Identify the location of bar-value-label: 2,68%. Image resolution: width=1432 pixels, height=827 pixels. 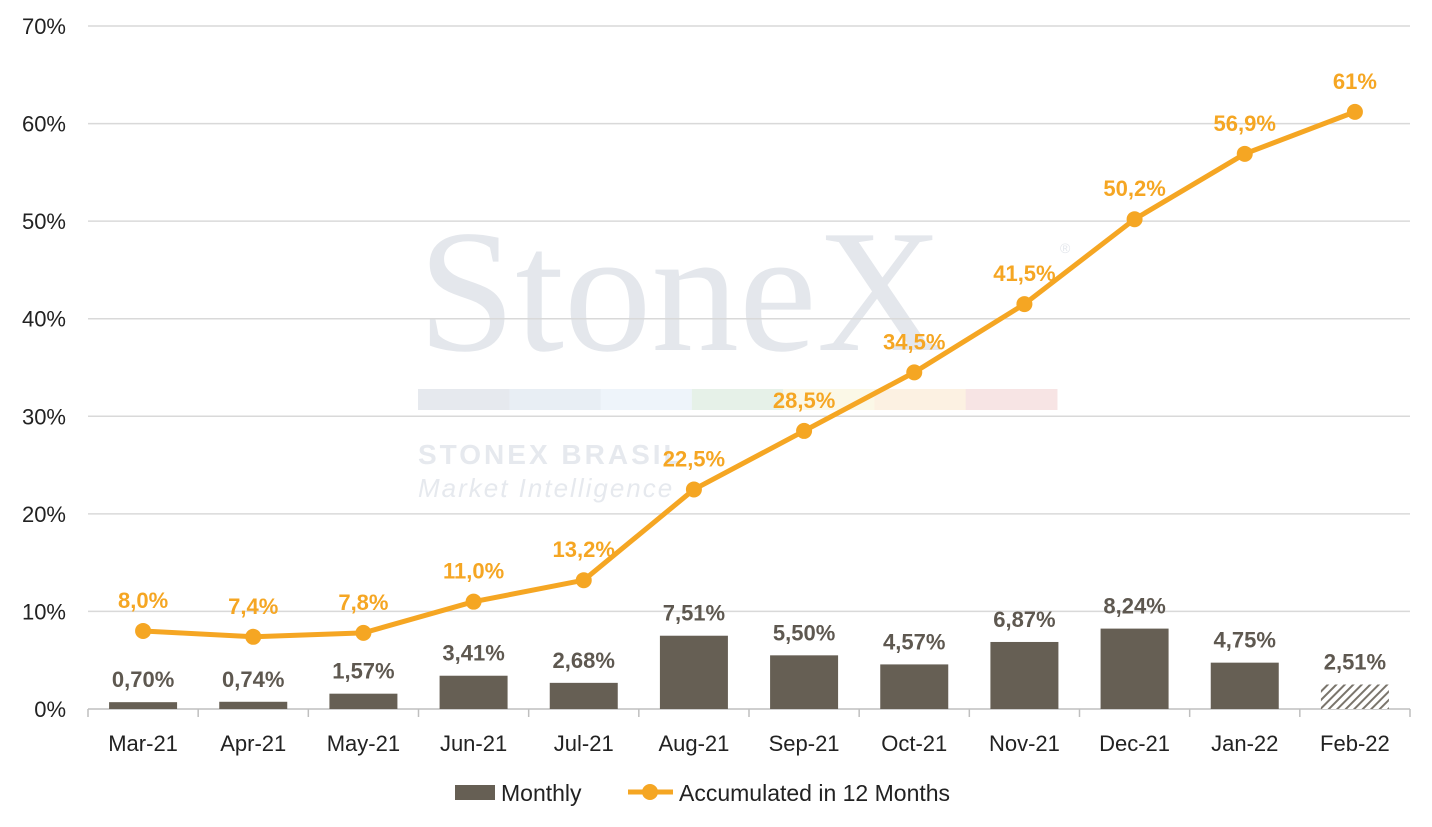
(584, 660).